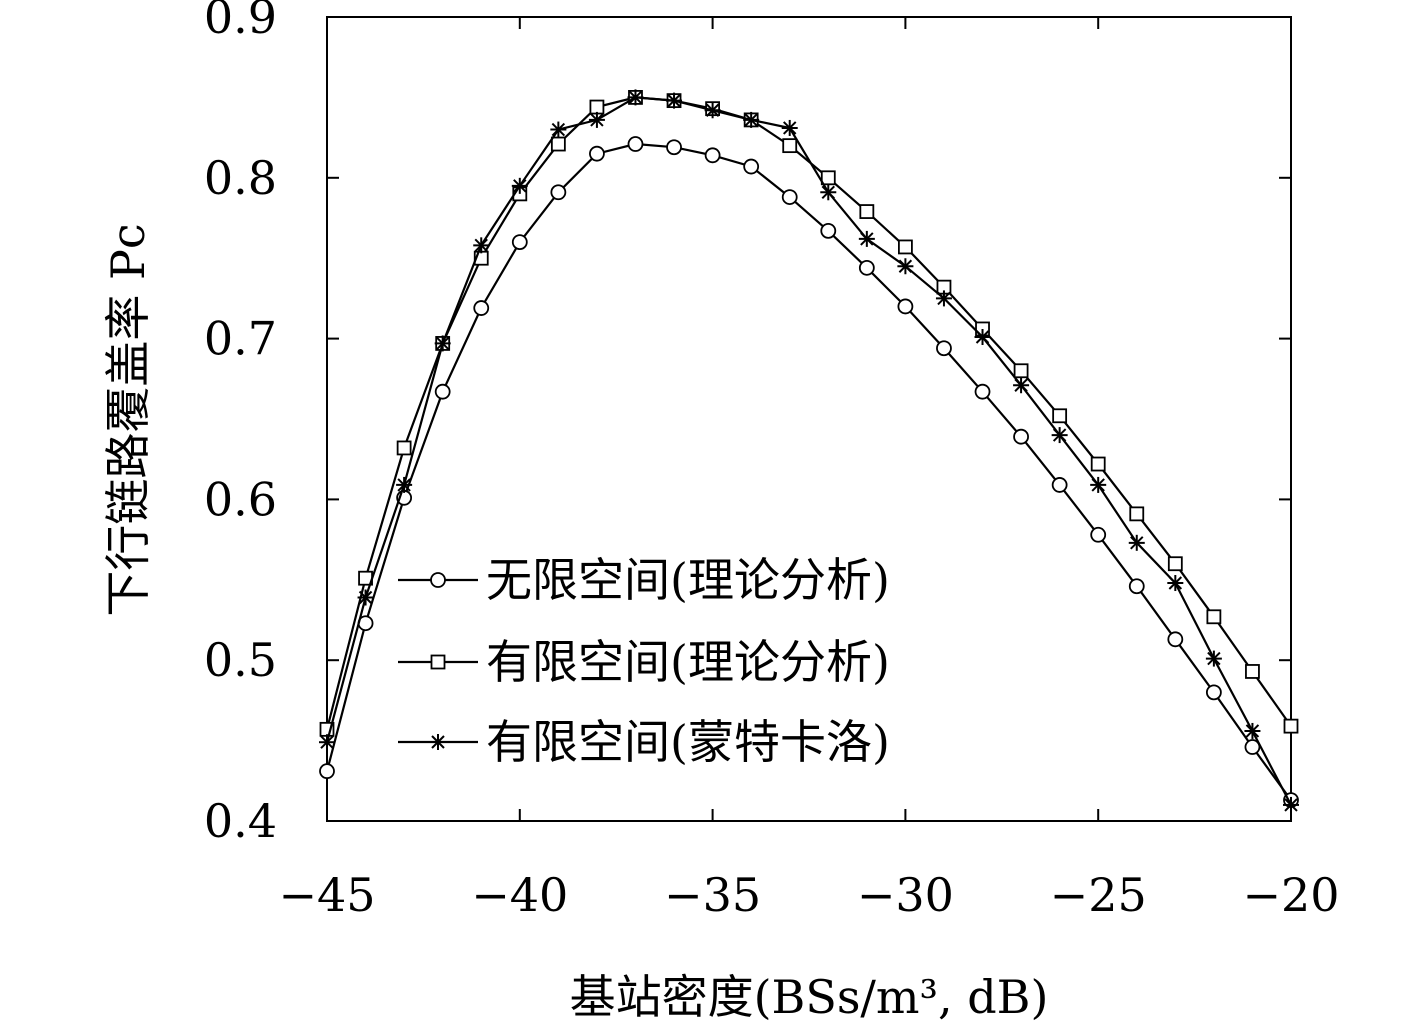 This screenshot has width=1417, height=1035. What do you see at coordinates (688, 580) in the screenshot?
I see `legend-label-0: 无限空间(理论分析)` at bounding box center [688, 580].